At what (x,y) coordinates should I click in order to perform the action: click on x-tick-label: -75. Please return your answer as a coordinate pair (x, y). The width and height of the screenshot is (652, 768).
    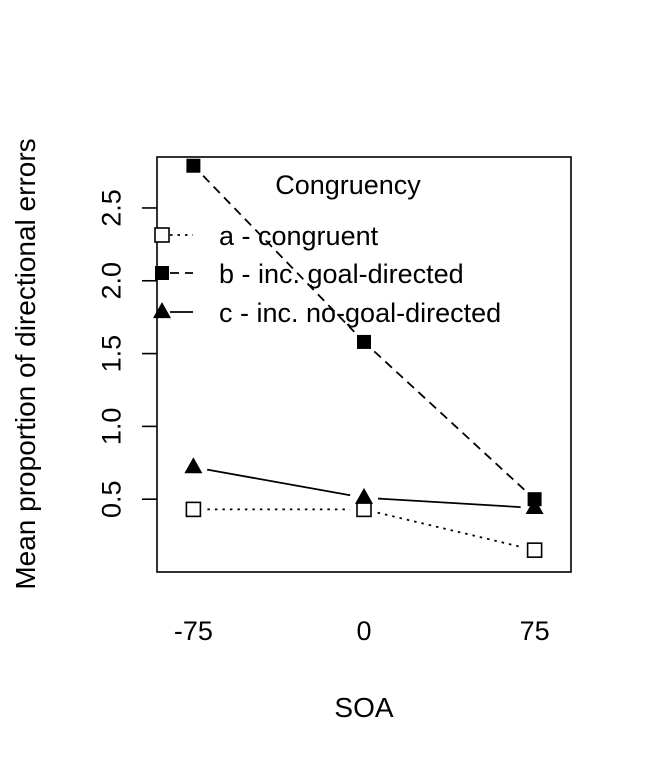
    Looking at the image, I should click on (193, 631).